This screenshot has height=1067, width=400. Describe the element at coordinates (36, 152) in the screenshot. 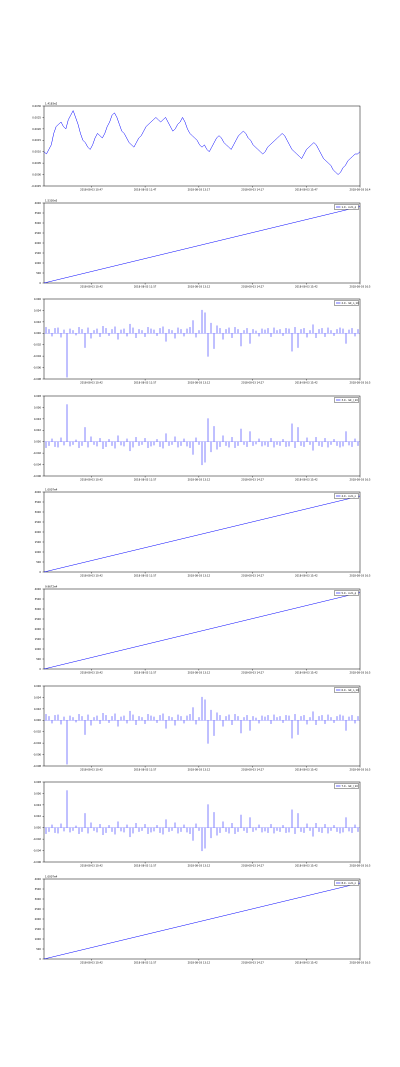

I see `y-tick-label: 0.0010` at that location.